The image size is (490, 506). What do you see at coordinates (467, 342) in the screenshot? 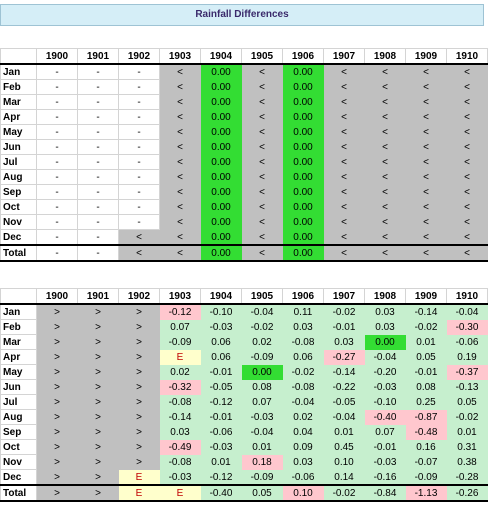
I see `data-cell: -0.06` at bounding box center [467, 342].